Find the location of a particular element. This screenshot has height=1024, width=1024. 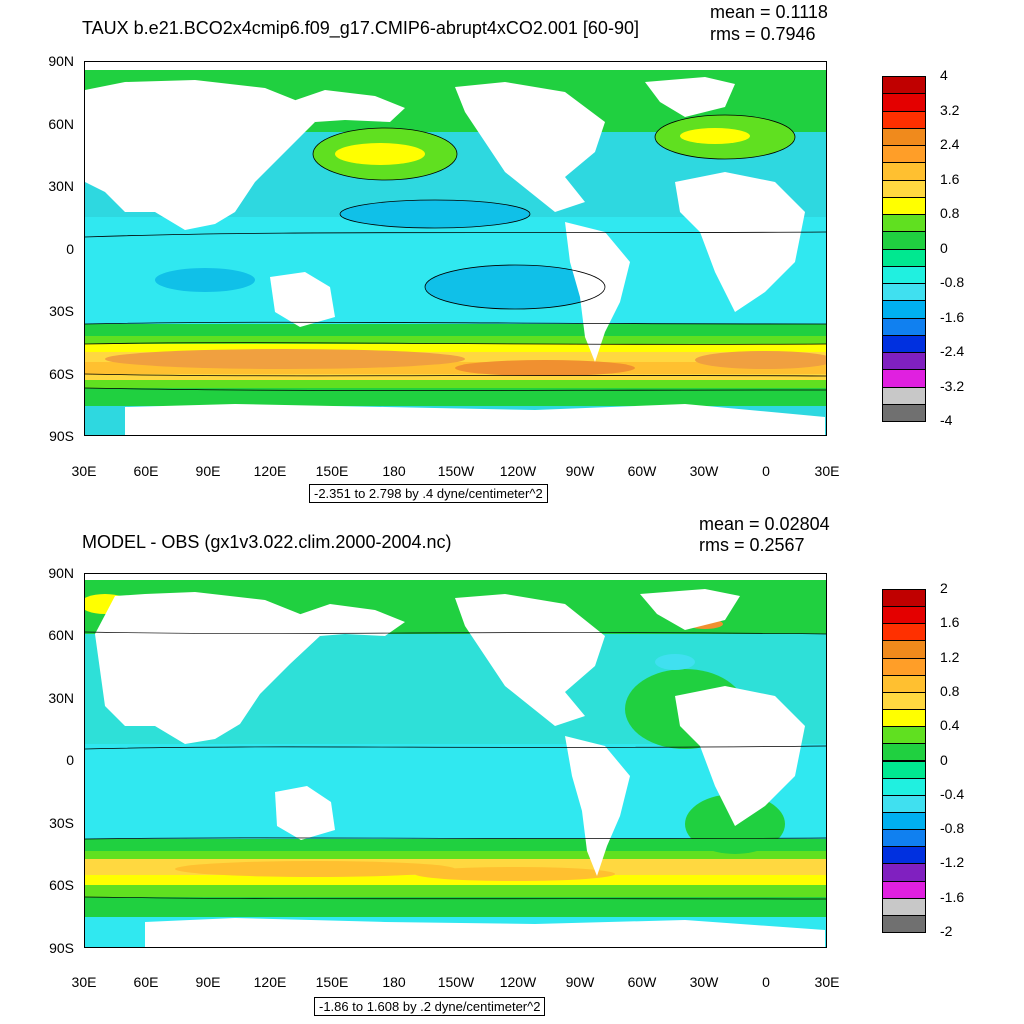

colorbar-label: 0.4 is located at coordinates (950, 725).